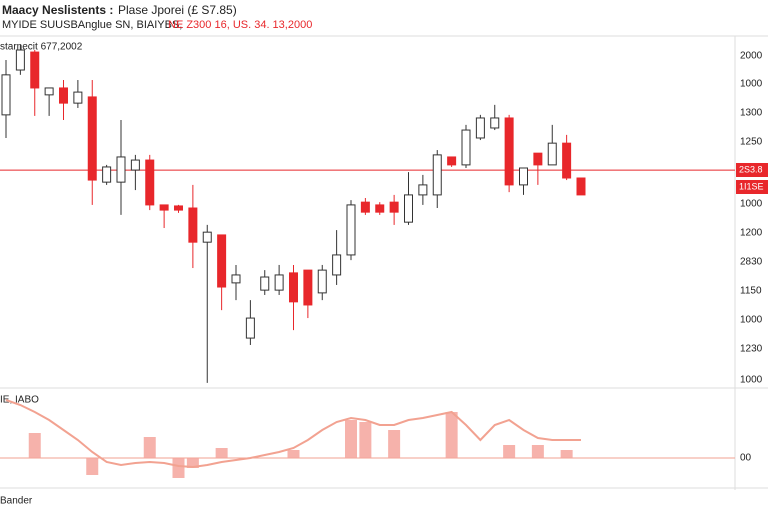 The width and height of the screenshot is (768, 517). Describe the element at coordinates (57, 10) in the screenshot. I see `title: Maacy Neslistents :` at that location.